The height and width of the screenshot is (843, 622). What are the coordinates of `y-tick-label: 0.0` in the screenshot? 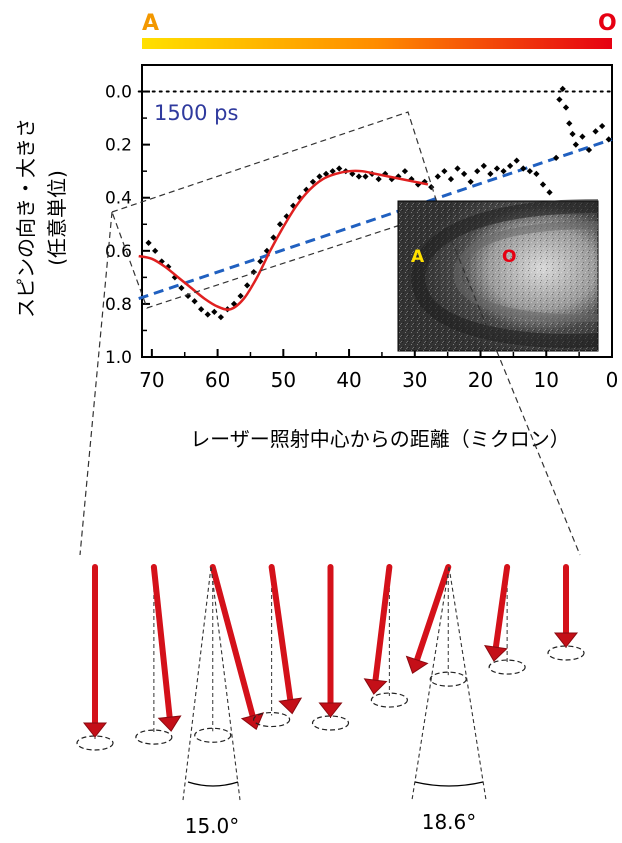 It's located at (118, 93).